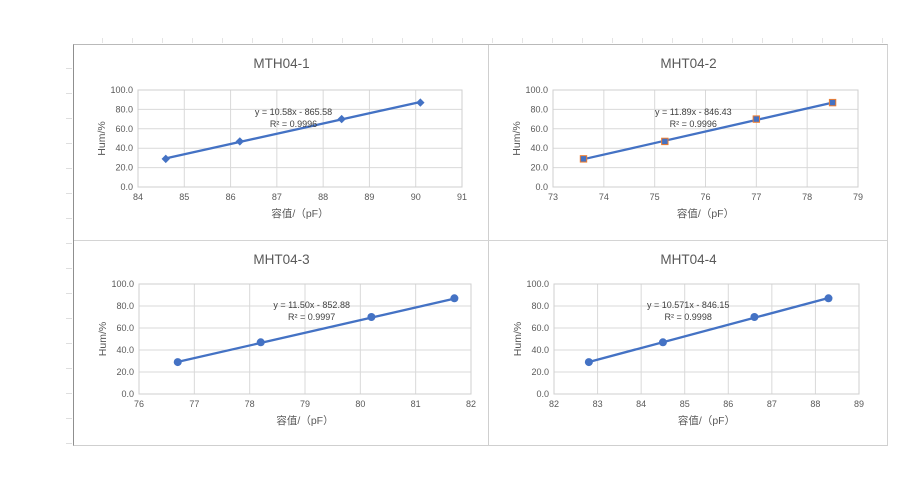 This screenshot has height=504, width=913. Describe the element at coordinates (416, 404) in the screenshot. I see `x-axis-tick-label: 81` at that location.